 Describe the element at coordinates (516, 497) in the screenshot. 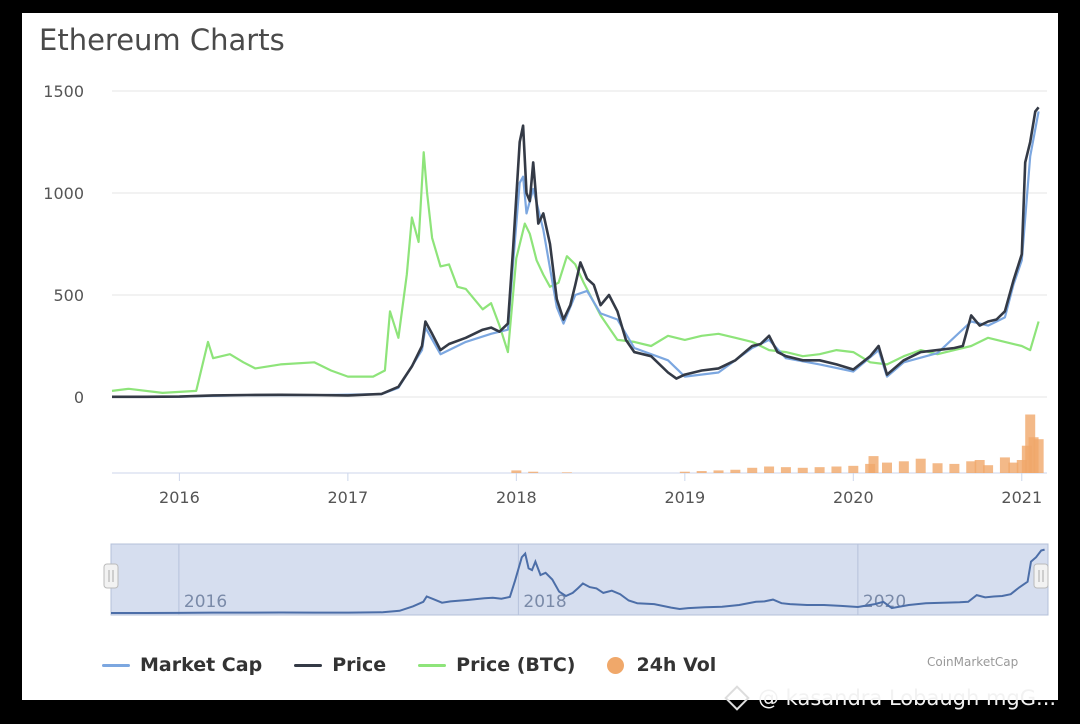

I see `x-tick-label: 2018` at that location.